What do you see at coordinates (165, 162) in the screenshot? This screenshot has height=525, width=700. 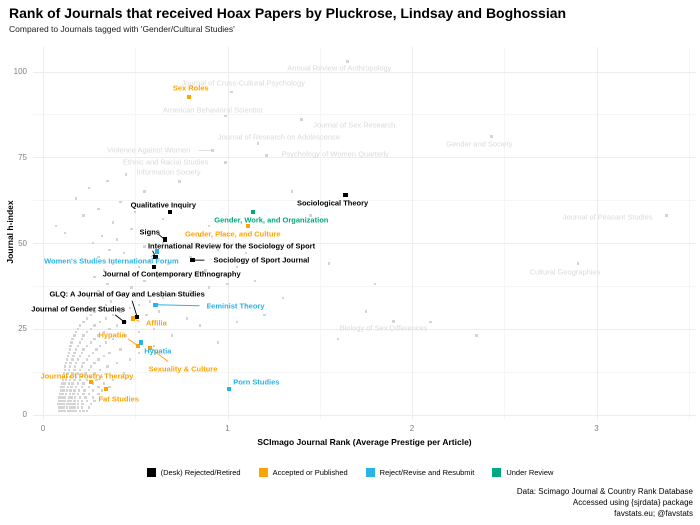 I see `reference-journal-label: Ethnic and Racial Studies` at bounding box center [165, 162].